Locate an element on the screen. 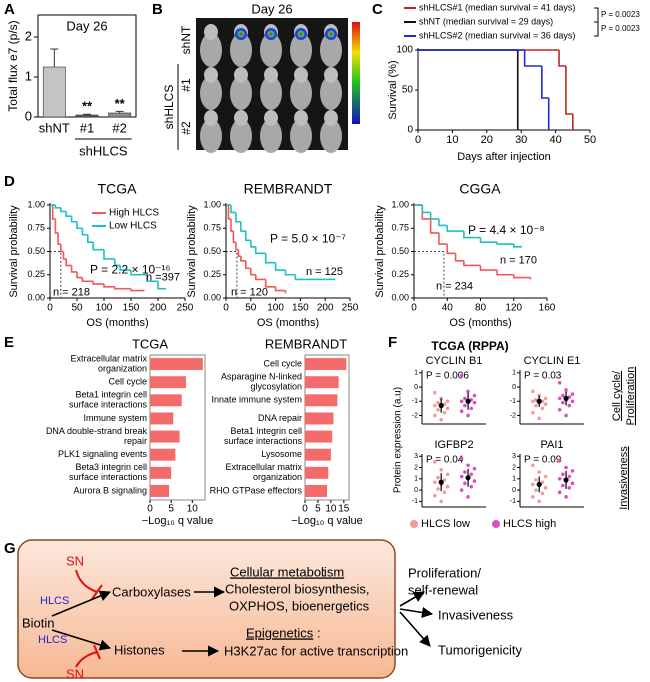 The width and height of the screenshot is (650, 682). y-axis-label: Survival probability is located at coordinates (14, 251).